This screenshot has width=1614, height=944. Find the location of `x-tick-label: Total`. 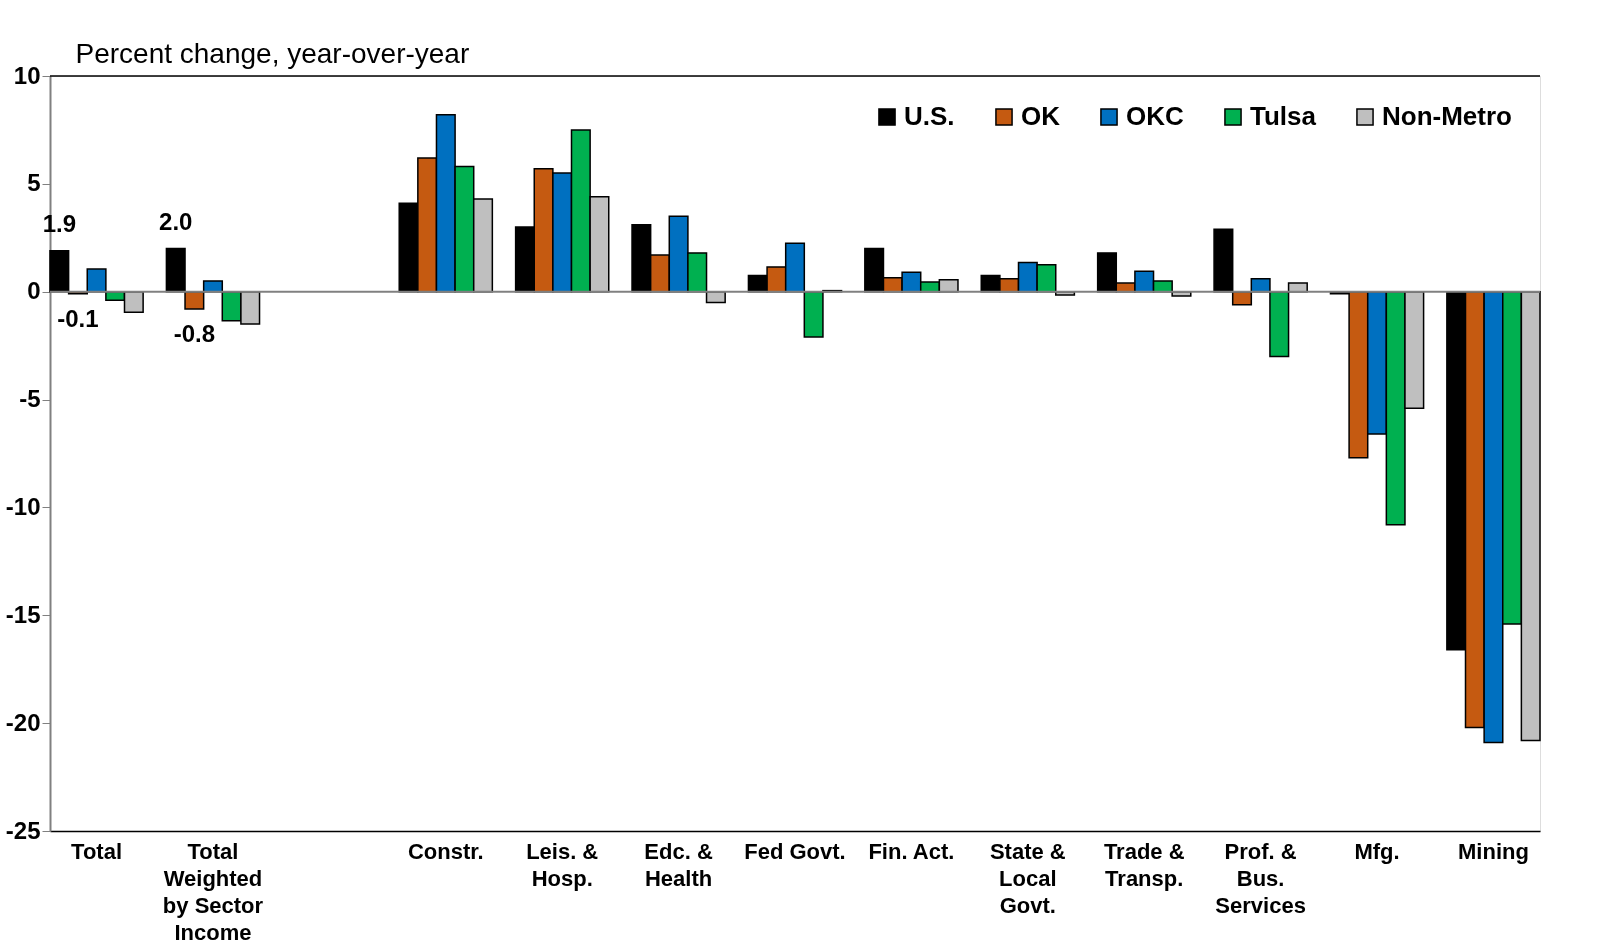

x-tick-label: Total is located at coordinates (97, 851).